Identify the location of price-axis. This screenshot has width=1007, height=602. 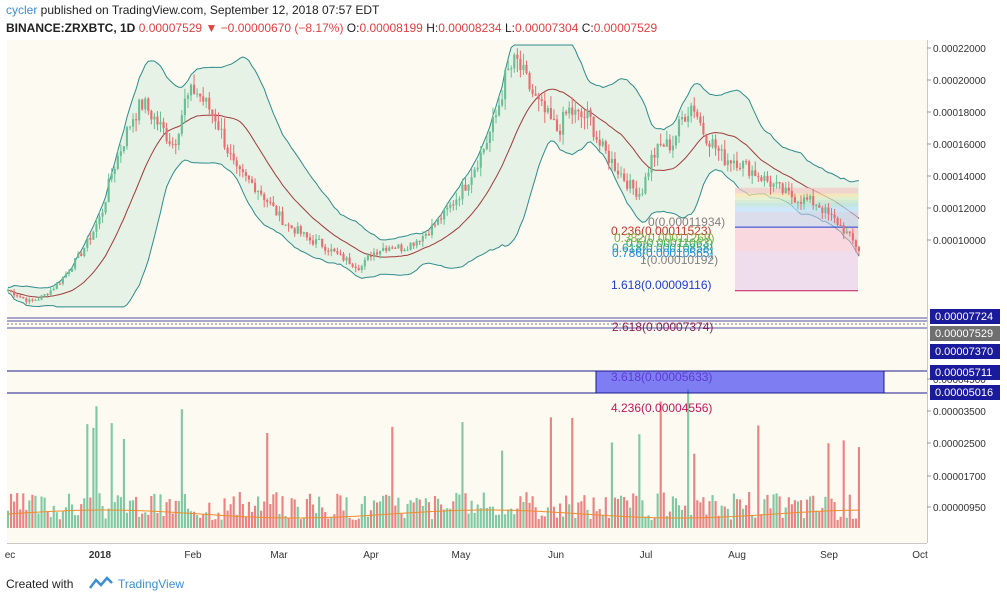
(967, 291).